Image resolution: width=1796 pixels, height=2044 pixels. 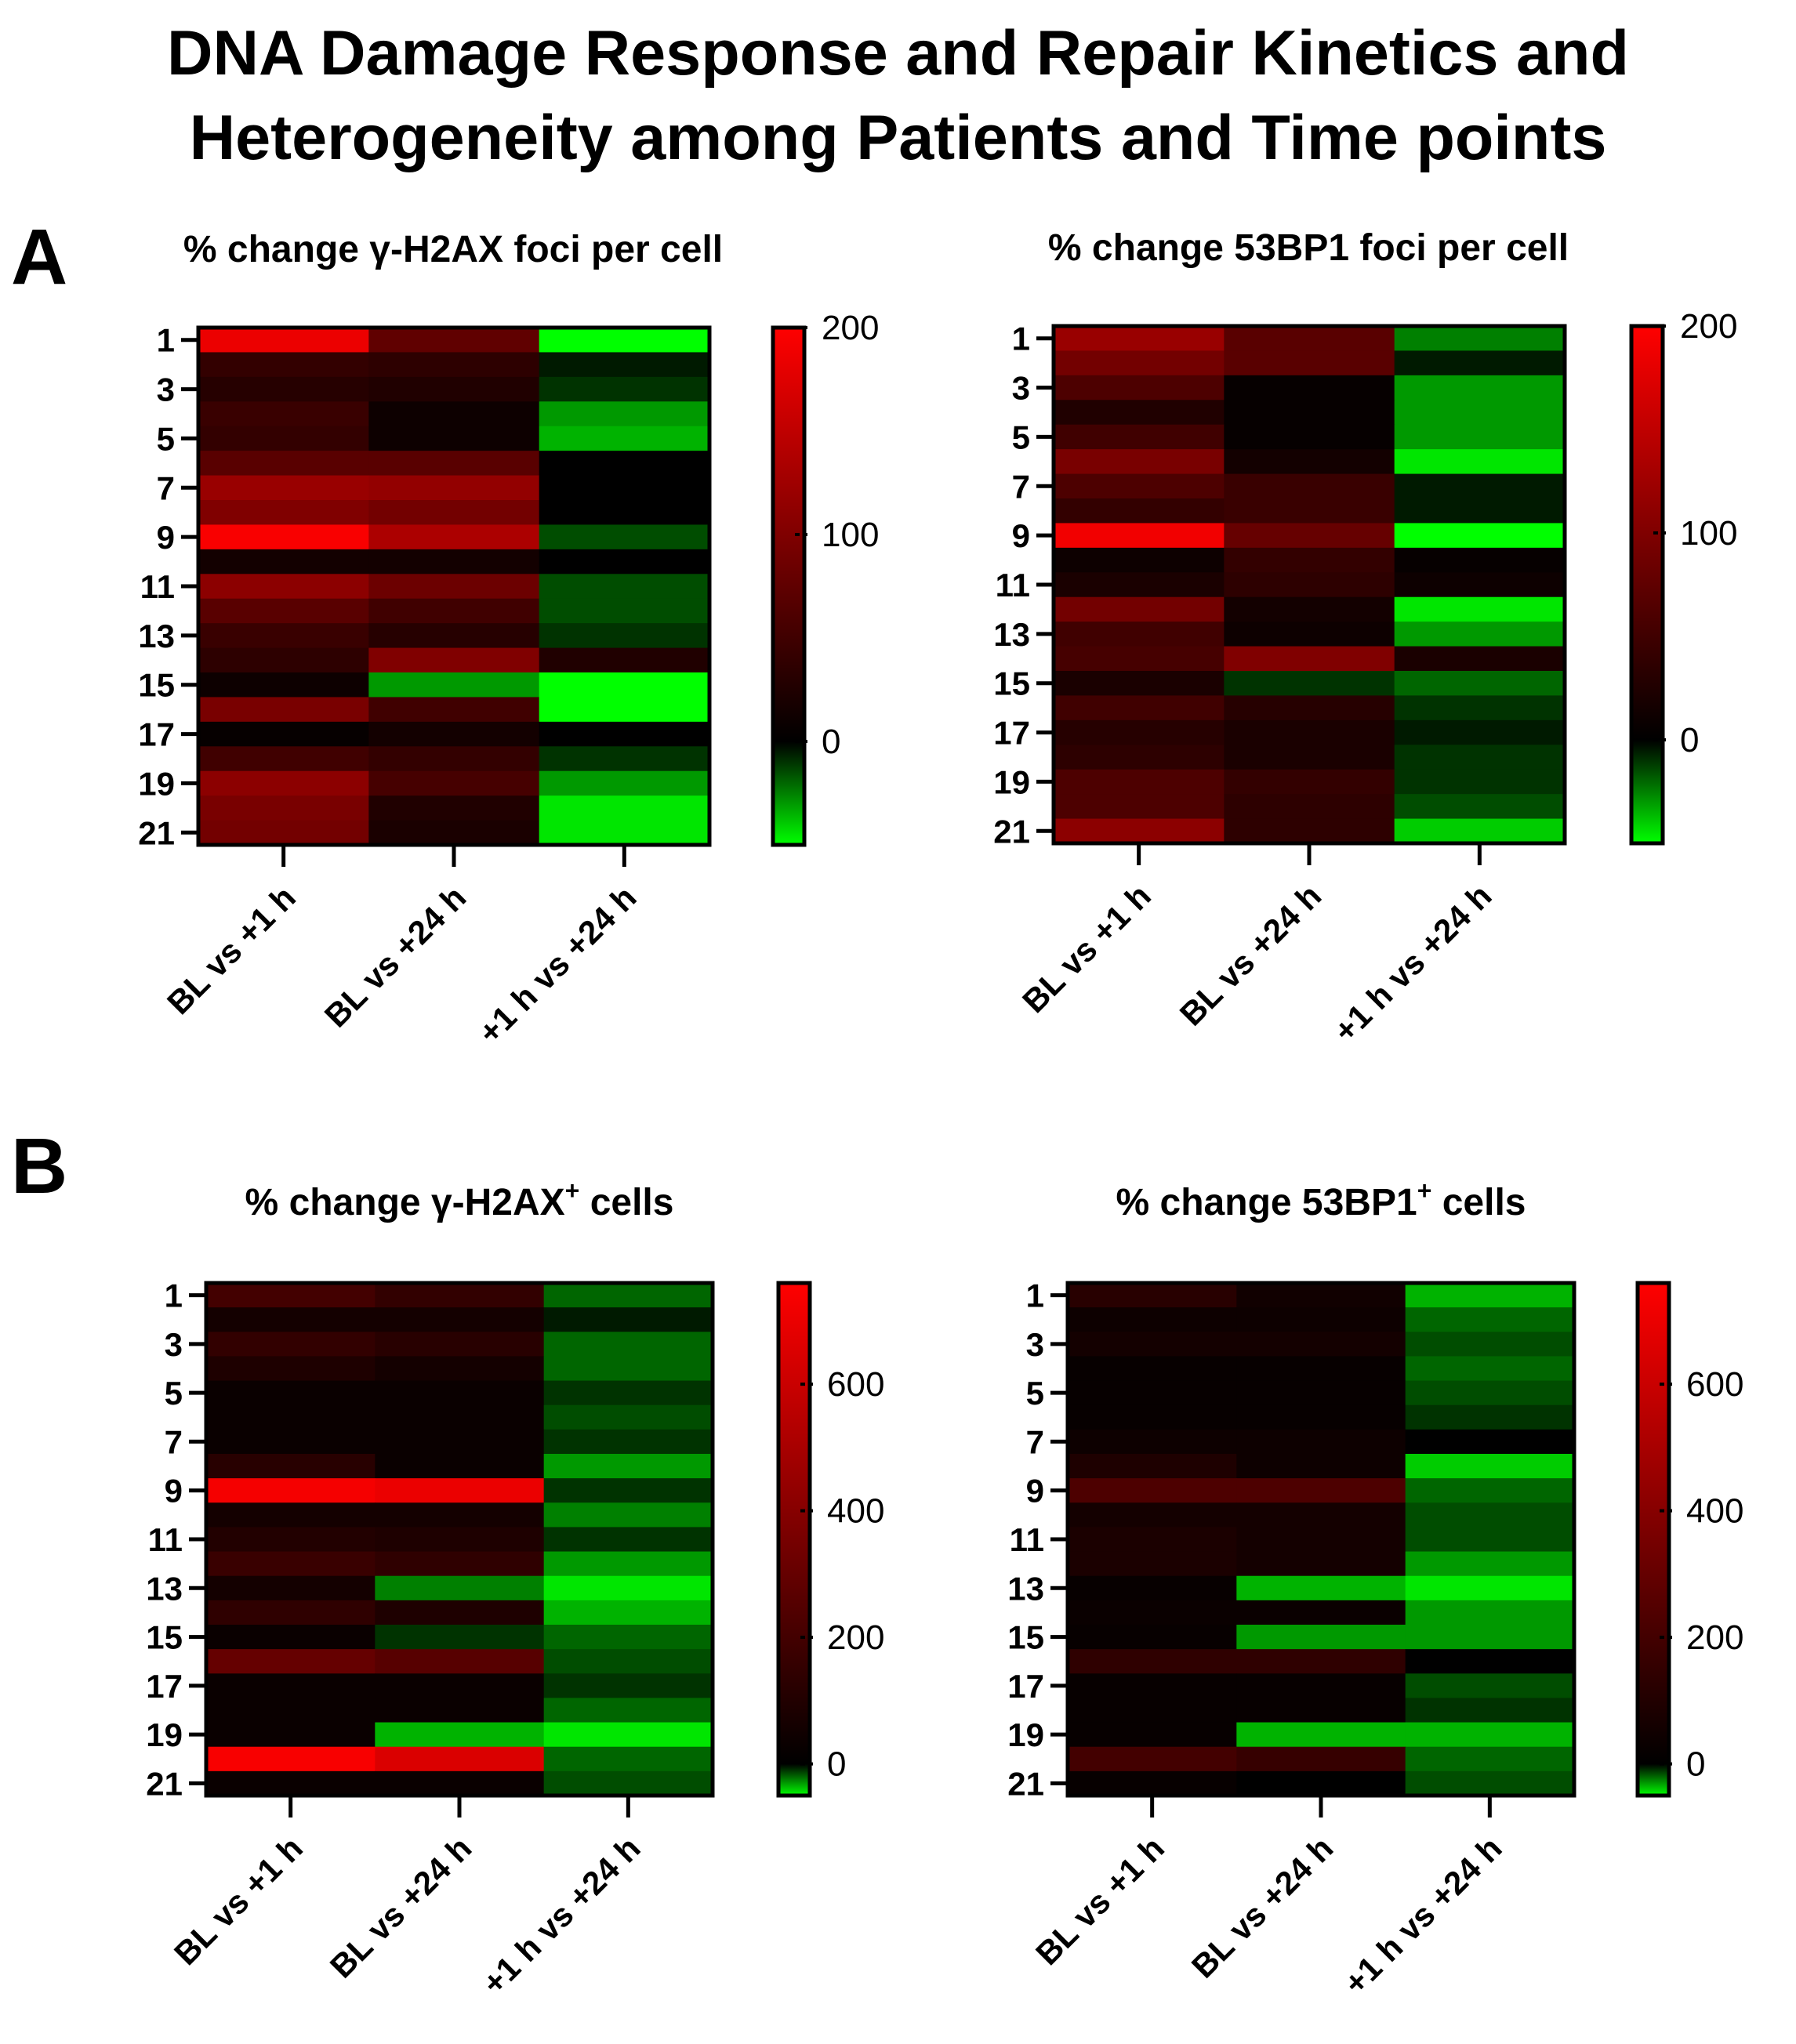 What do you see at coordinates (1025, 1734) in the screenshot?
I see `y-tick-label: 19` at bounding box center [1025, 1734].